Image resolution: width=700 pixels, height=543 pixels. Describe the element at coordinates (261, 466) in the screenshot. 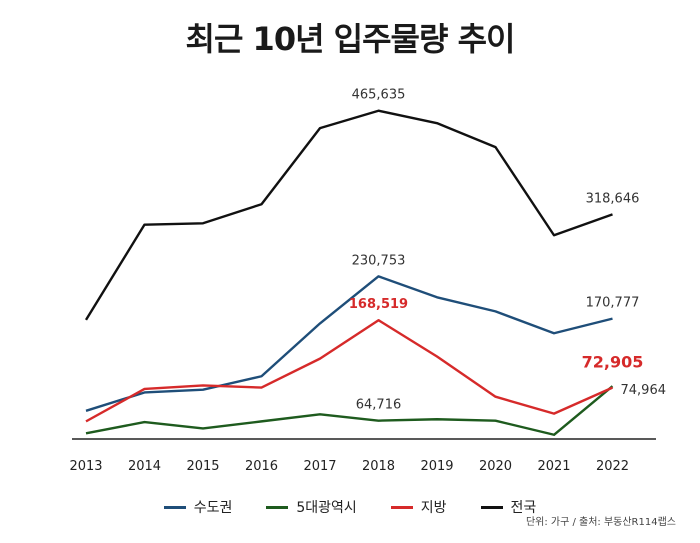

I see `x-tick-label: 2016` at that location.